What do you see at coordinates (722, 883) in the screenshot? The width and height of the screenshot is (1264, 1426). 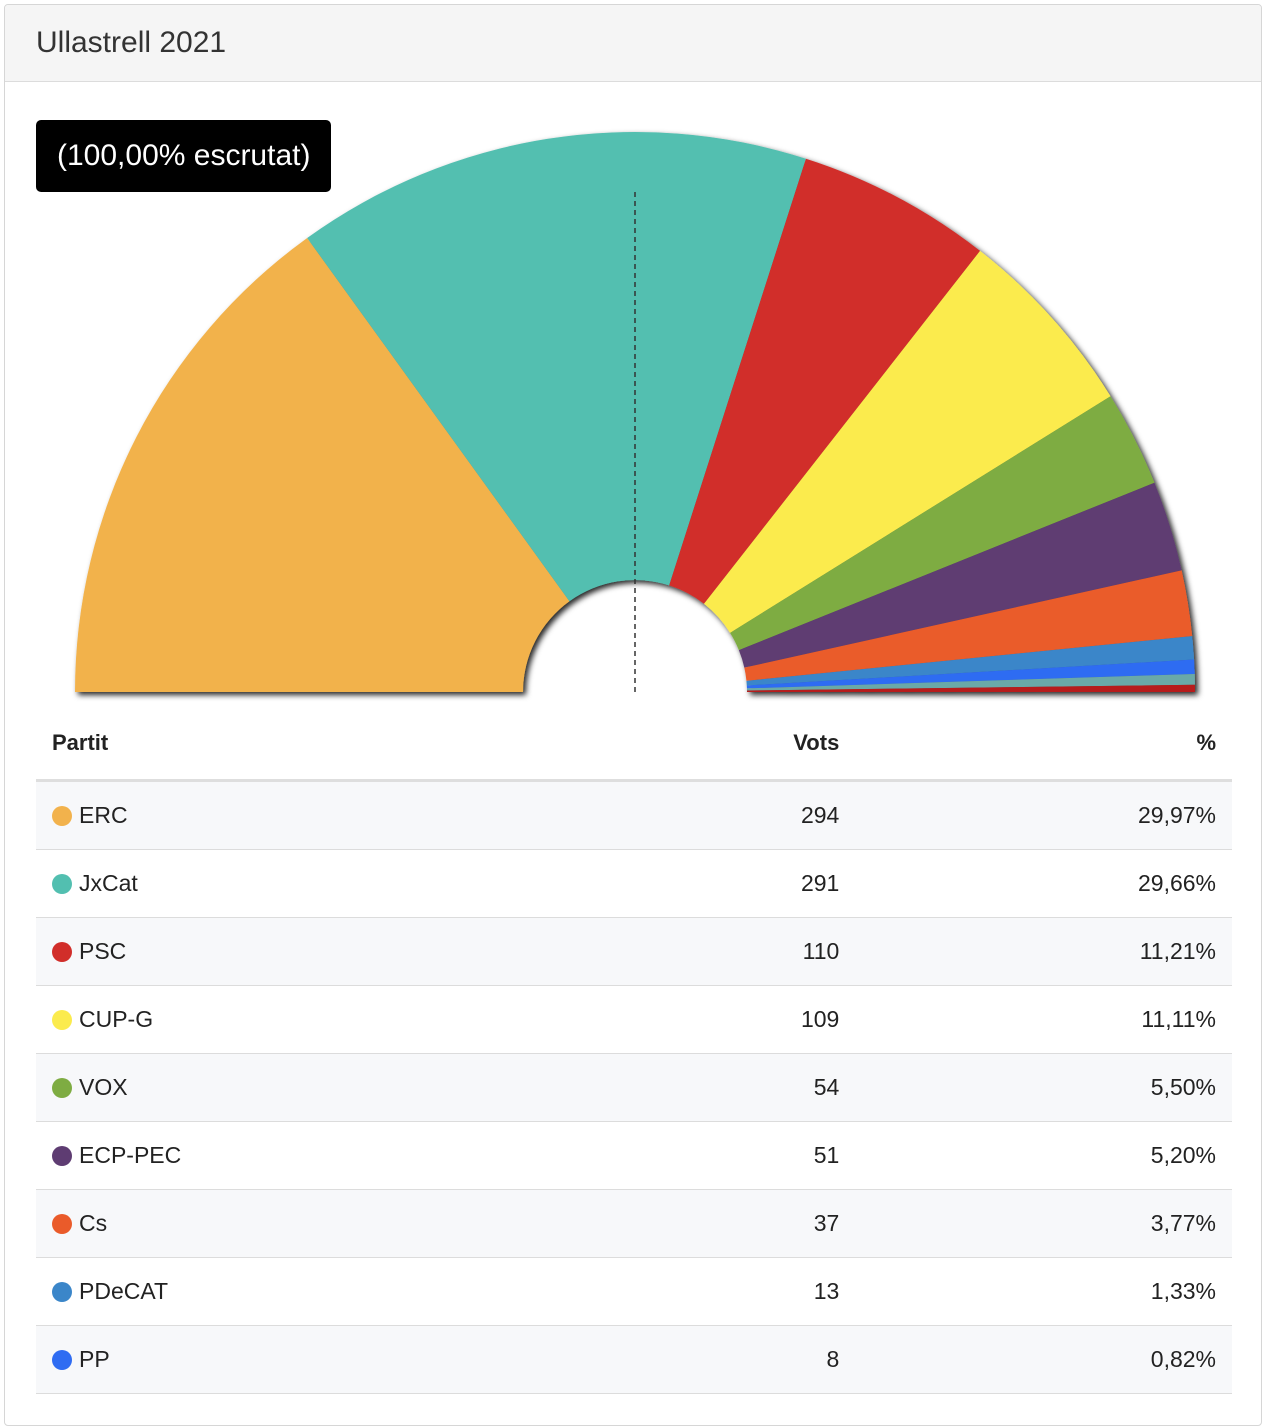 I see `votes-cell: 291` at bounding box center [722, 883].